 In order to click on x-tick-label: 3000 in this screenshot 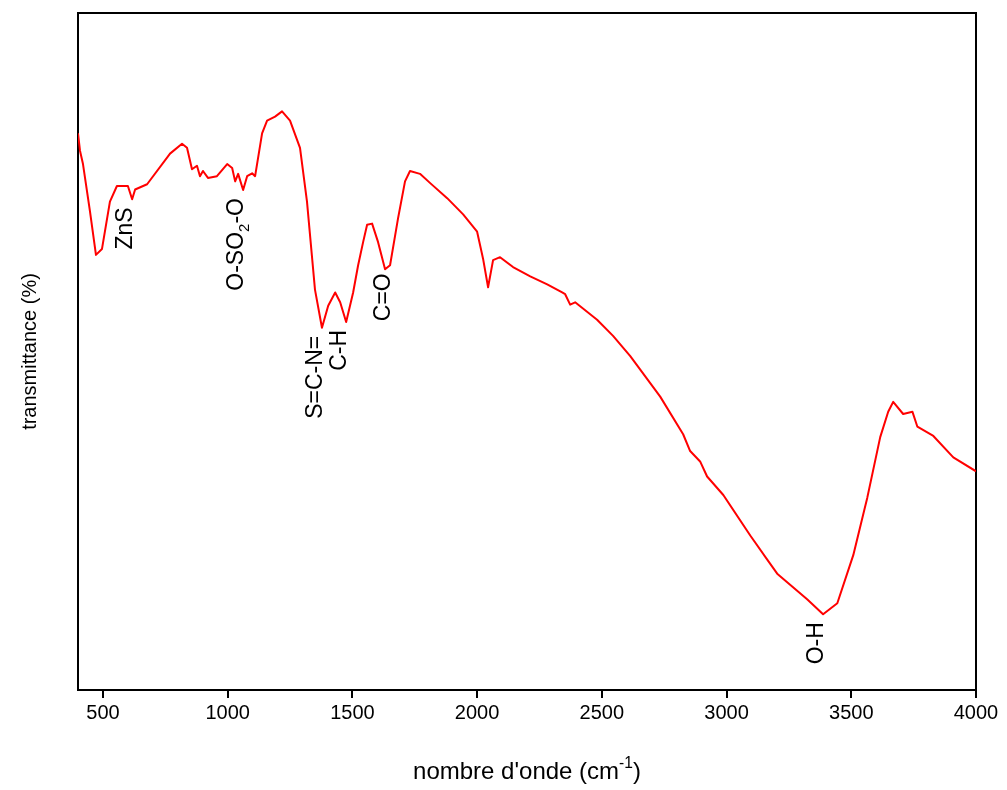, I will do `click(726, 711)`.